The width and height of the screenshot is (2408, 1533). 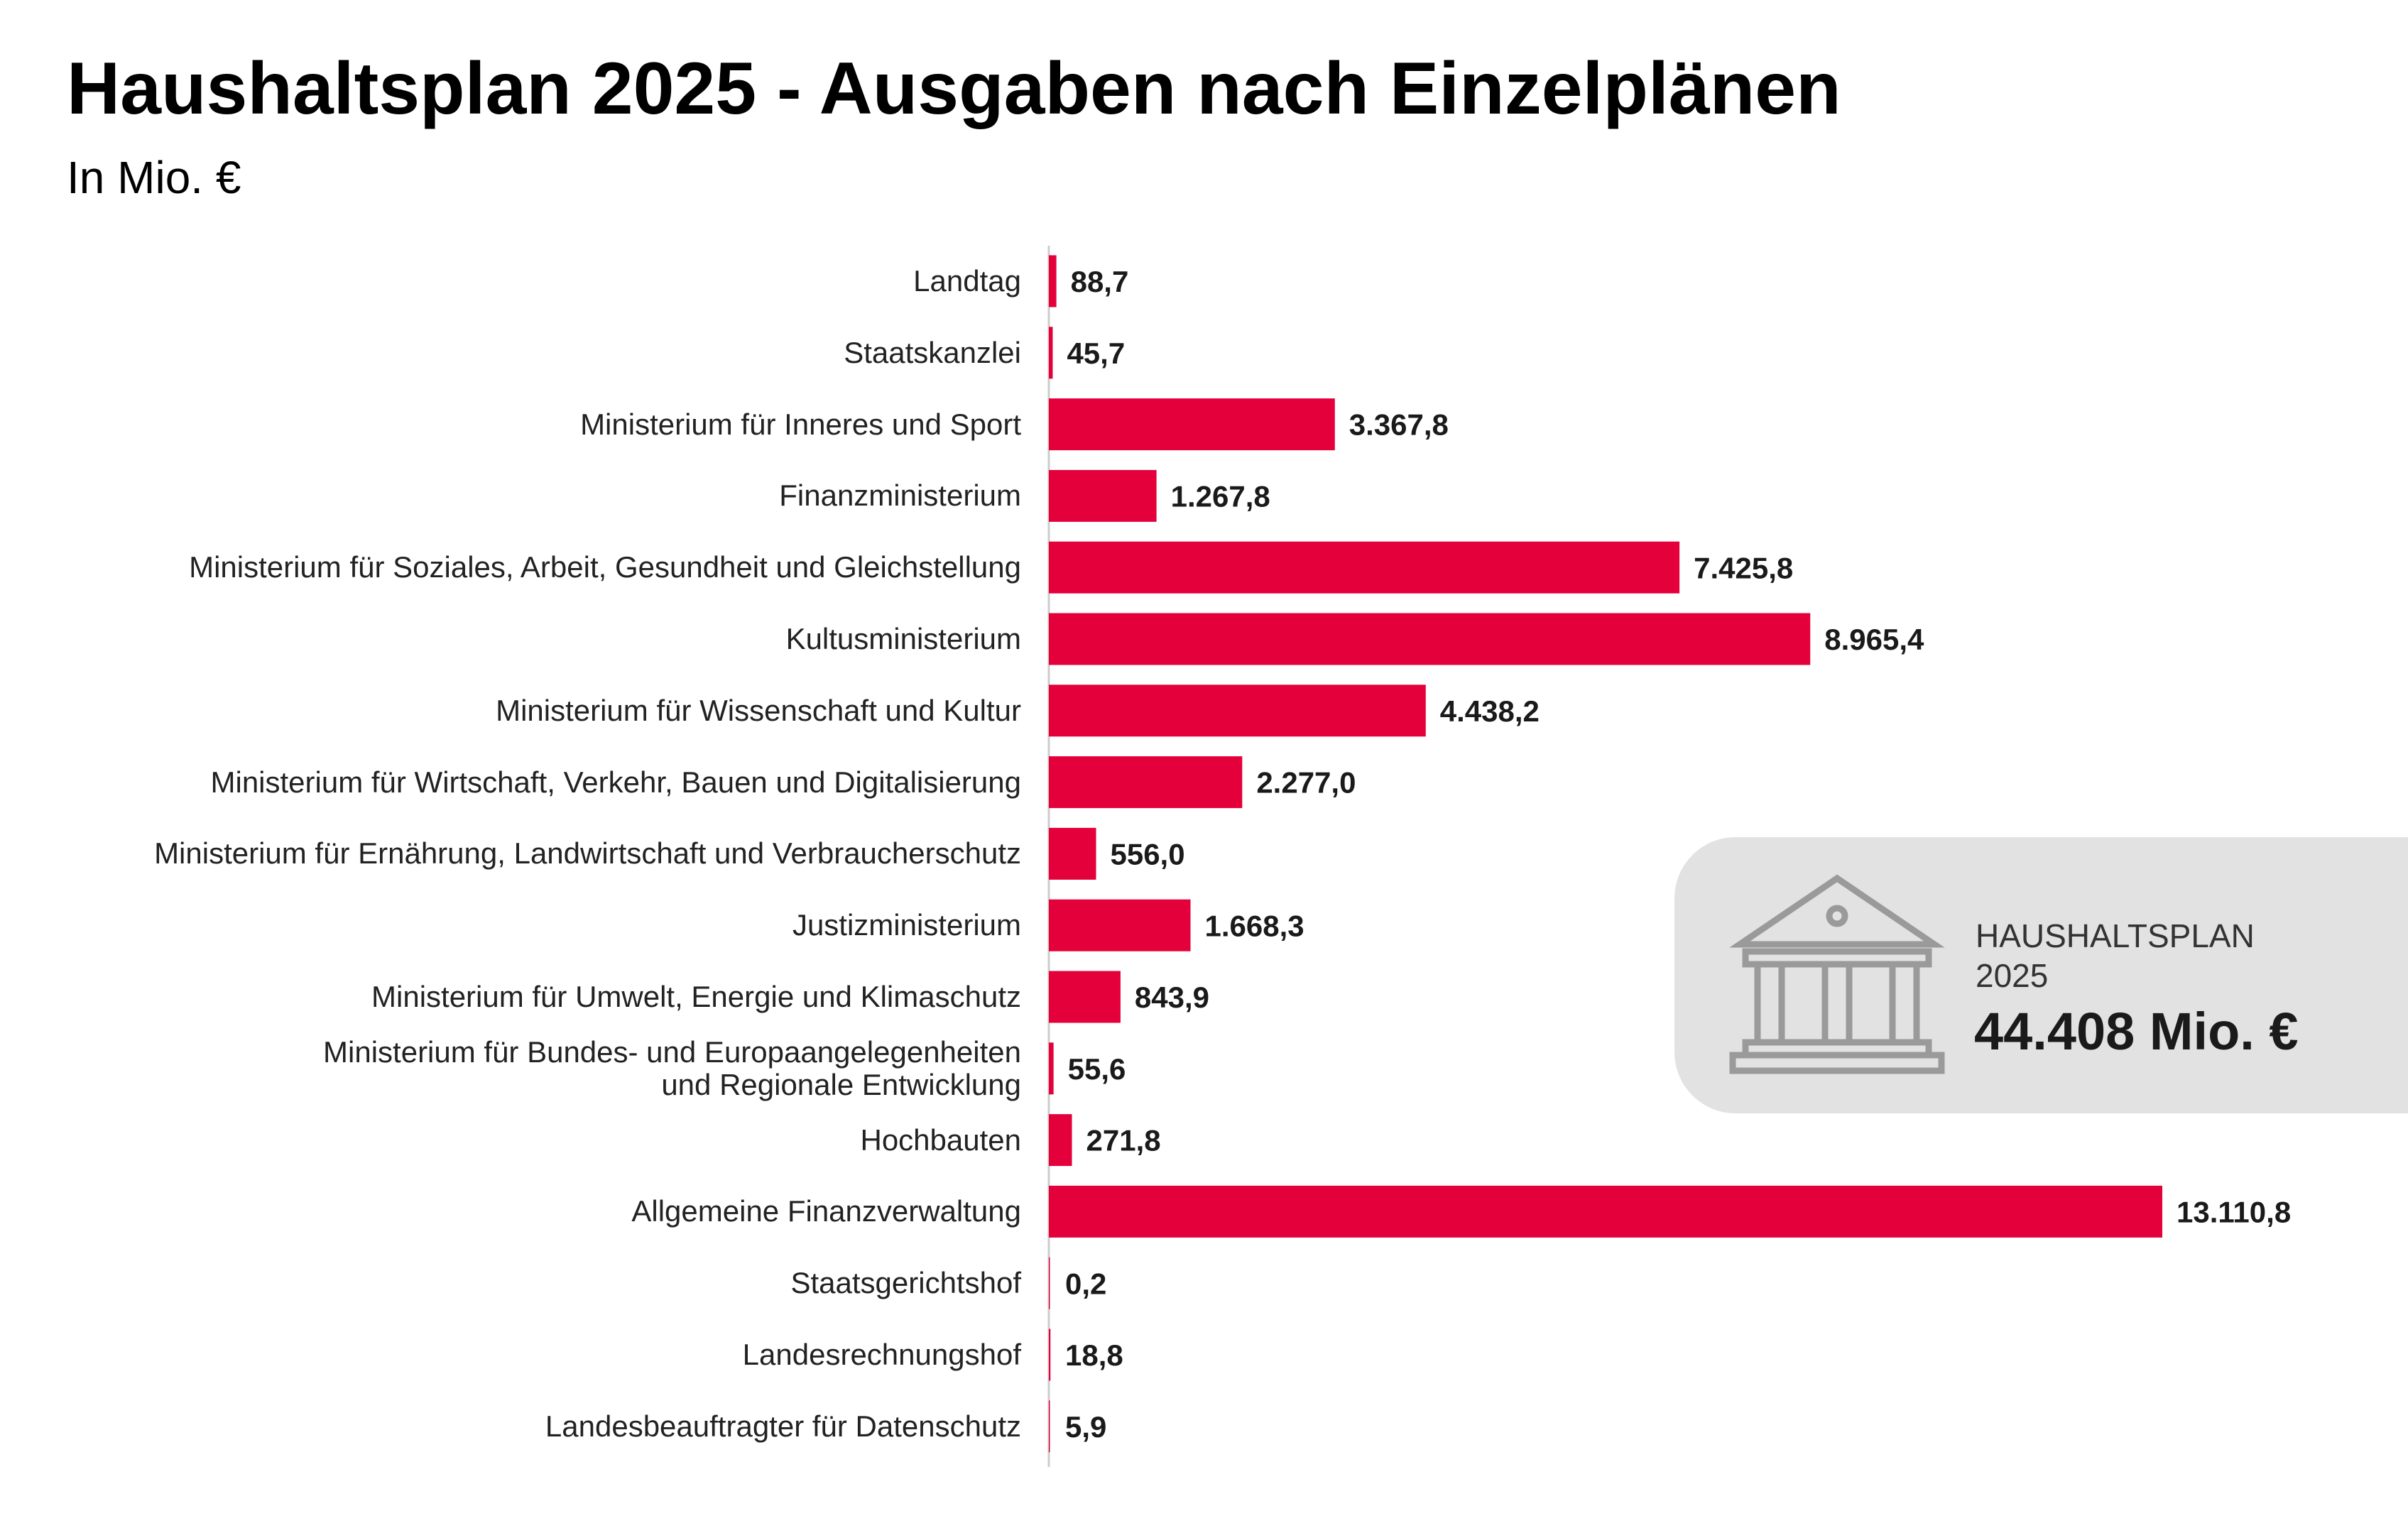 I want to click on value-label: 3.367,8, so click(x=1399, y=425).